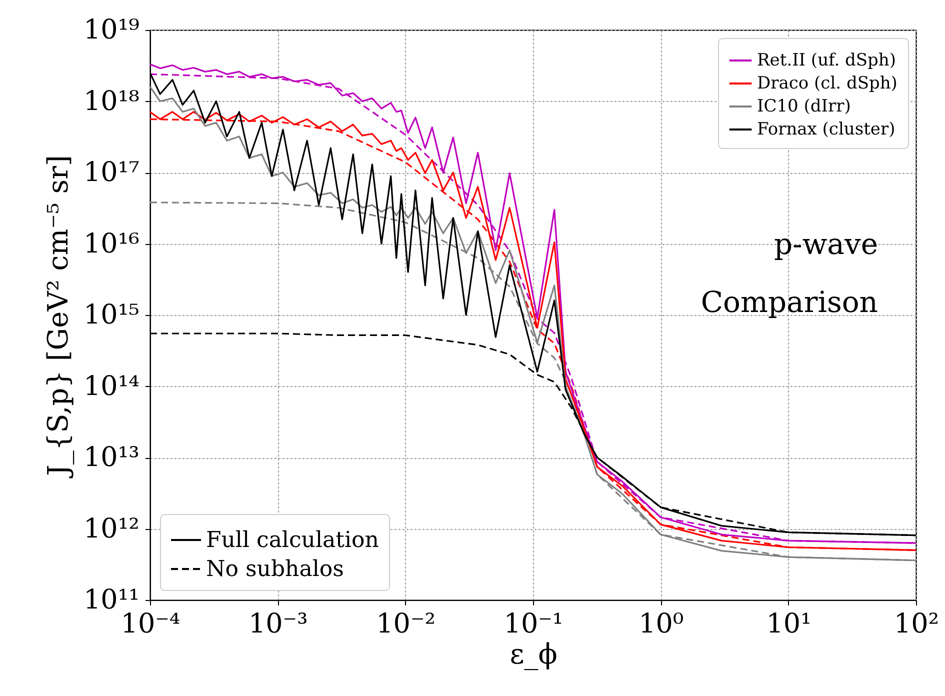  What do you see at coordinates (111, 172) in the screenshot?
I see `y-tick-label: 10¹⁷` at bounding box center [111, 172].